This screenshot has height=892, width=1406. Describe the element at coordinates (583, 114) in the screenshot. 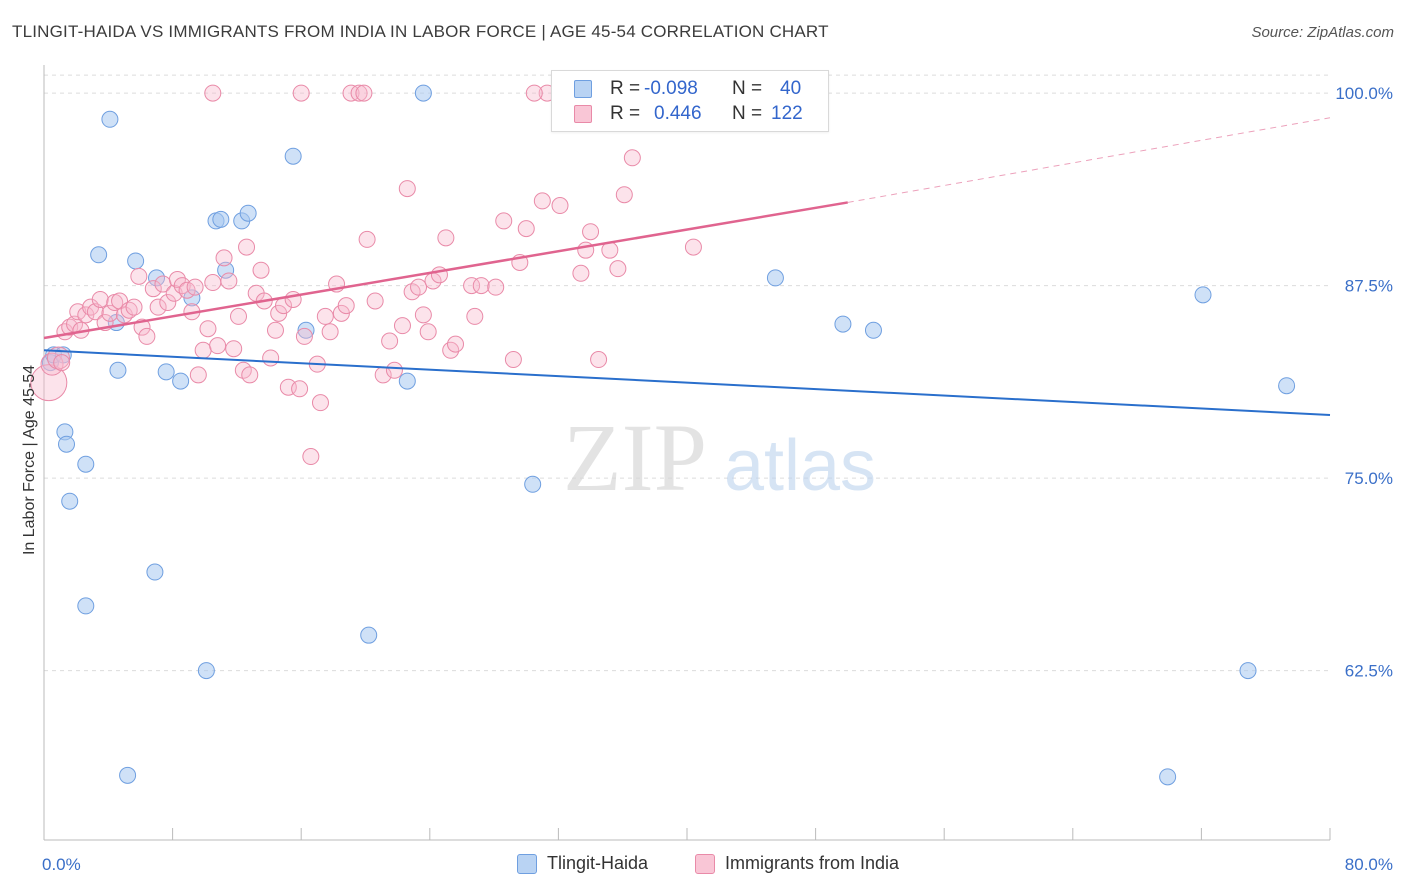

I see `legend-swatch-pink` at that location.